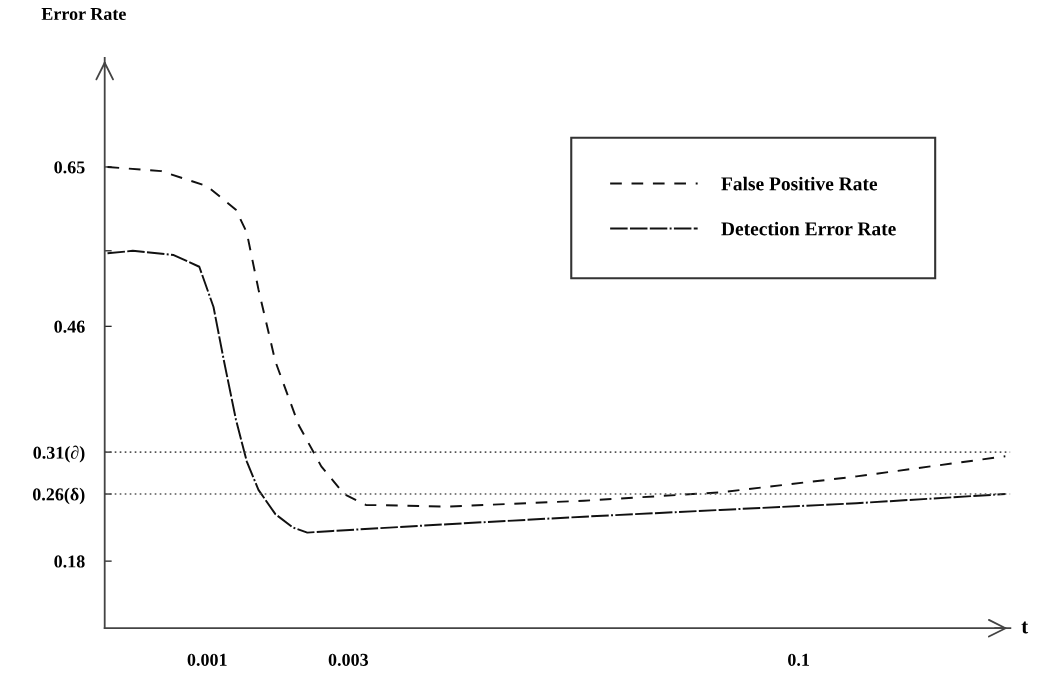 Image resolution: width=1047 pixels, height=698 pixels. Describe the element at coordinates (58, 496) in the screenshot. I see `y-tick-label: 0.26(δ)` at that location.